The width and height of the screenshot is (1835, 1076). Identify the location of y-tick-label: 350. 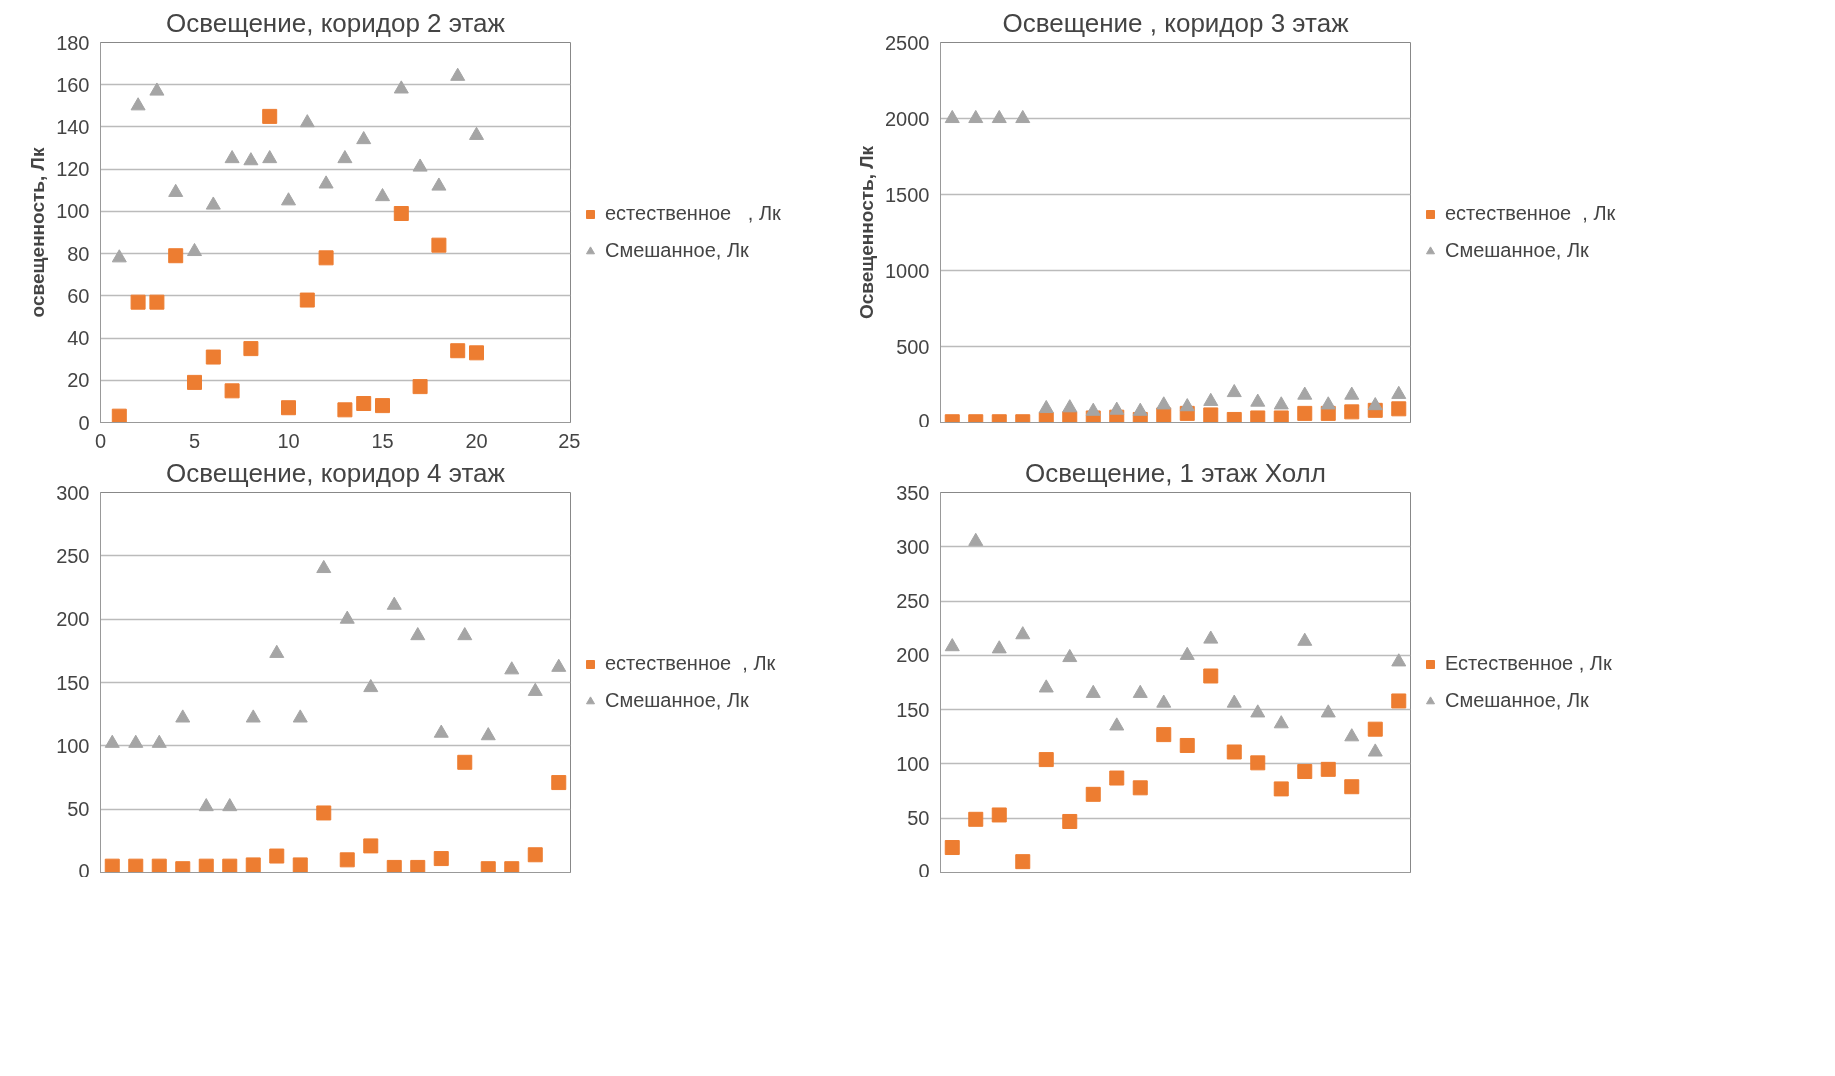
(913, 492).